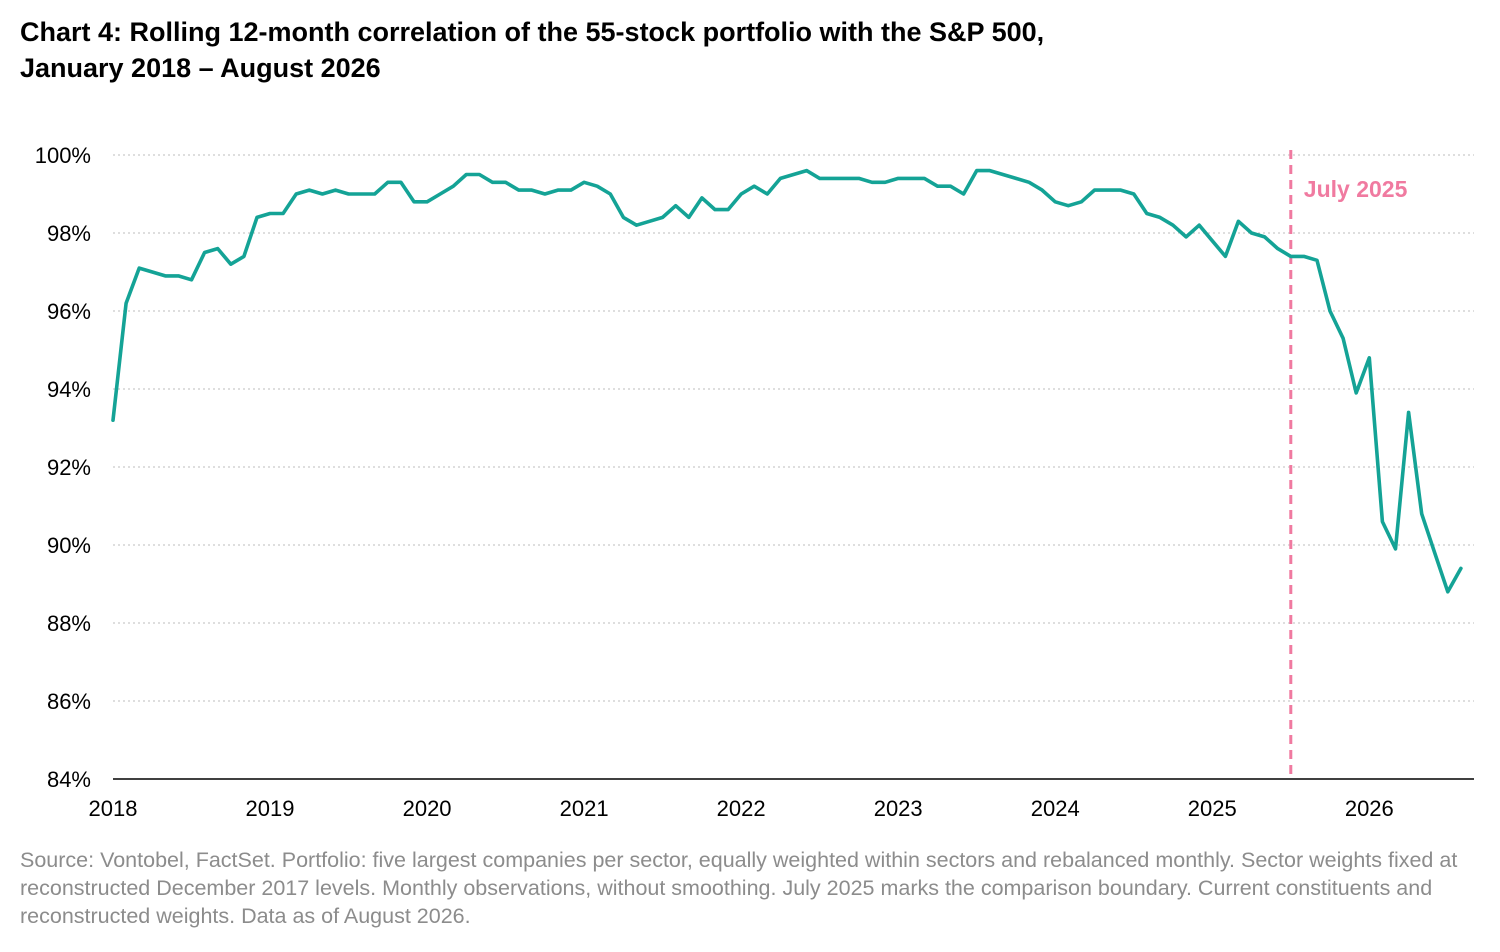  I want to click on x-tick-label: 2023, so click(898, 808).